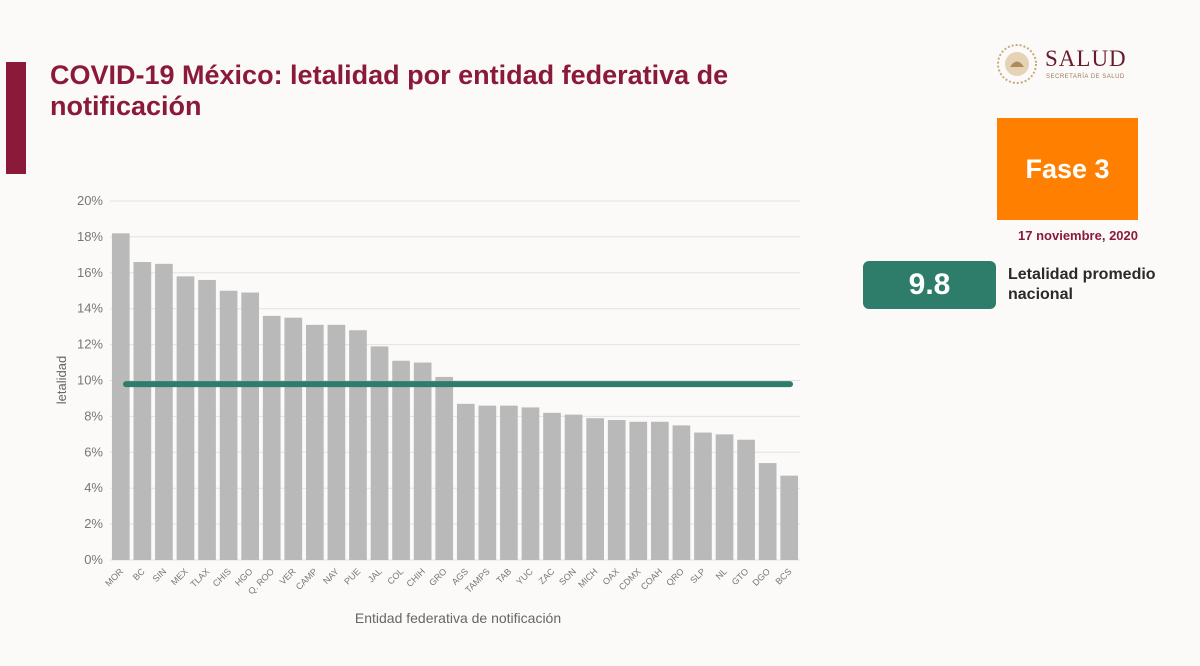  What do you see at coordinates (721, 573) in the screenshot?
I see `x-tick-label: NL` at bounding box center [721, 573].